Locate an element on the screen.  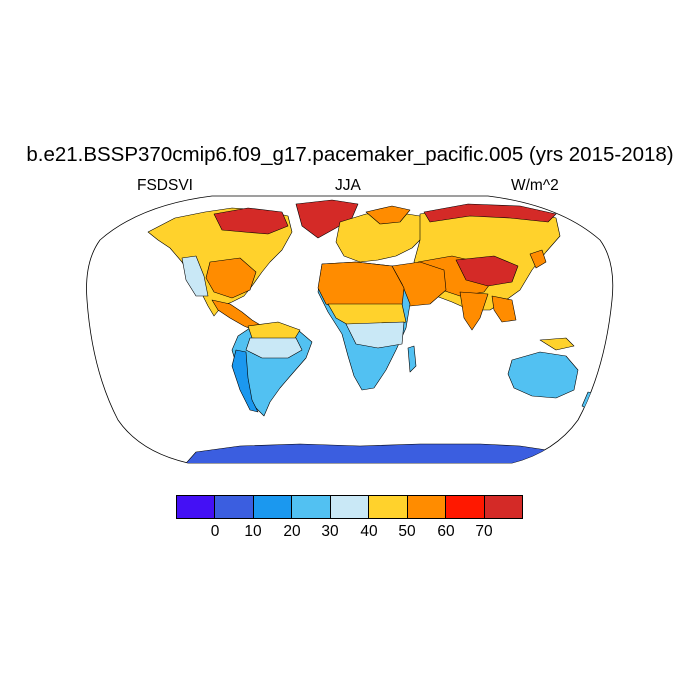
land-japan is located at coordinates (538, 259).